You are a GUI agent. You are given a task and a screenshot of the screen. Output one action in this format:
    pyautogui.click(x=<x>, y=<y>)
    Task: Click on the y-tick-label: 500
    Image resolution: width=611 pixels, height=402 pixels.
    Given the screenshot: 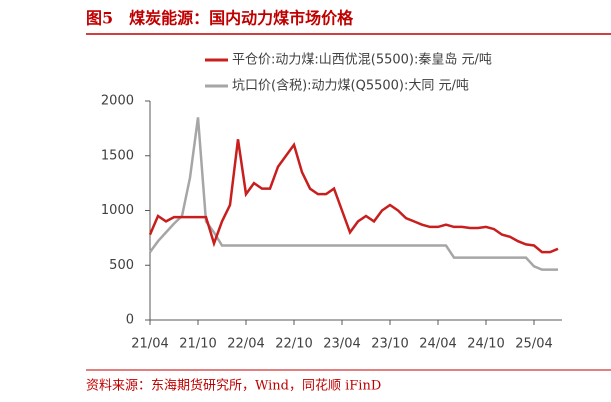 What is the action you would take?
    pyautogui.click(x=121, y=265)
    